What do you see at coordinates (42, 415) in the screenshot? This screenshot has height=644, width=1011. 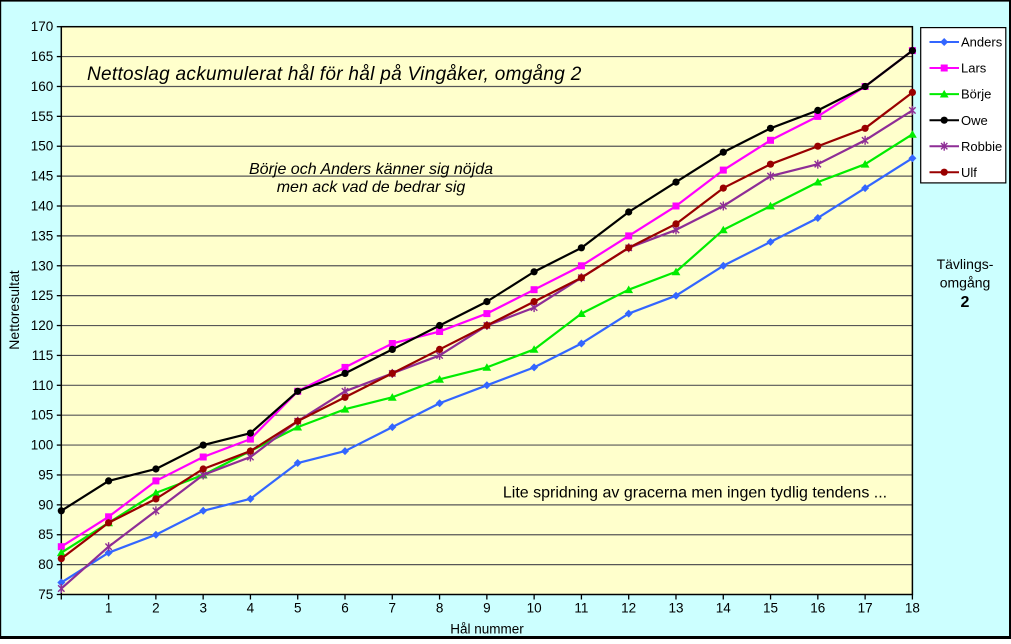 I see `svg-text: 105` at bounding box center [42, 415].